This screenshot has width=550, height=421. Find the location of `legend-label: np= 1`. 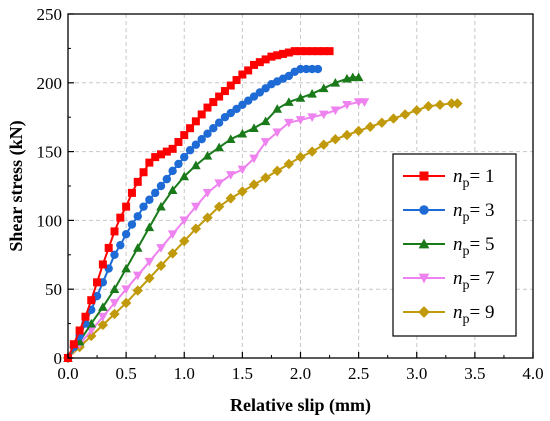

legend-label: np= 1 is located at coordinates (473, 178).